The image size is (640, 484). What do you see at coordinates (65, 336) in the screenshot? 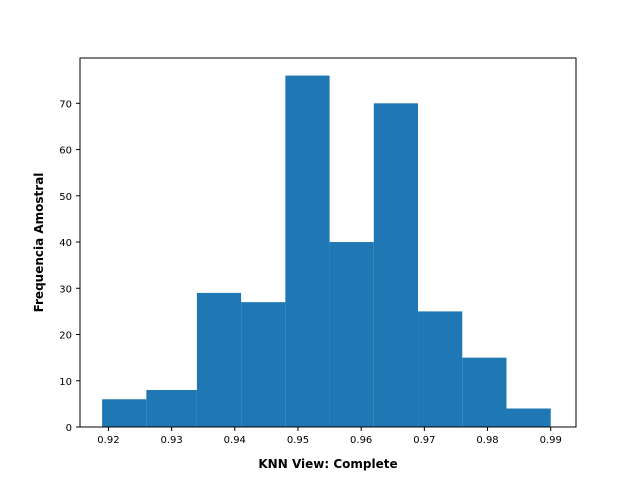
I see `y-tick-label: 20` at bounding box center [65, 336].